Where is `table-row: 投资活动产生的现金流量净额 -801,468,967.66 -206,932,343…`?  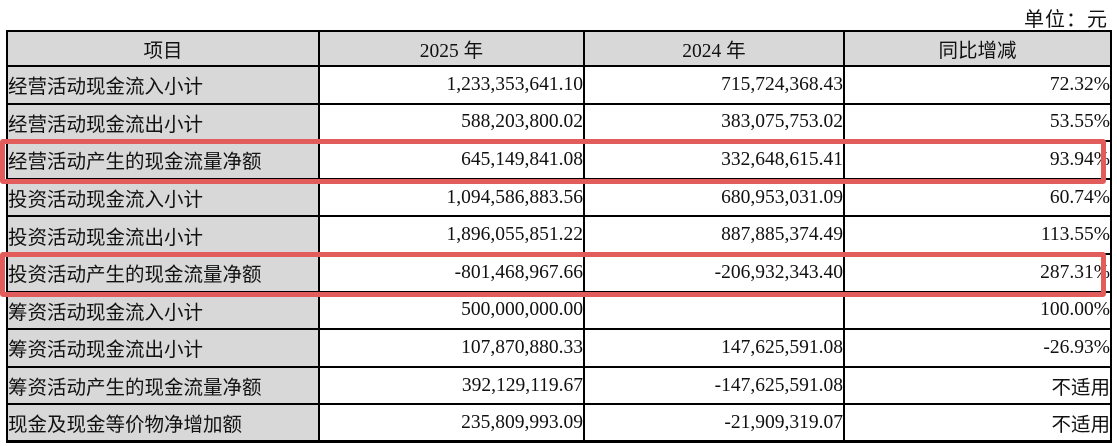 table-row: 投资活动产生的现金流量净额 -801,468,967.66 -206,932,343… is located at coordinates (559, 272).